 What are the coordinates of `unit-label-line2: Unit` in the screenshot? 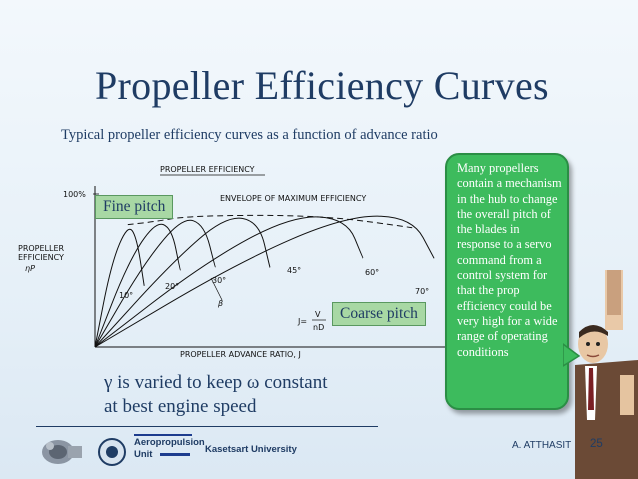 It's located at (143, 454).